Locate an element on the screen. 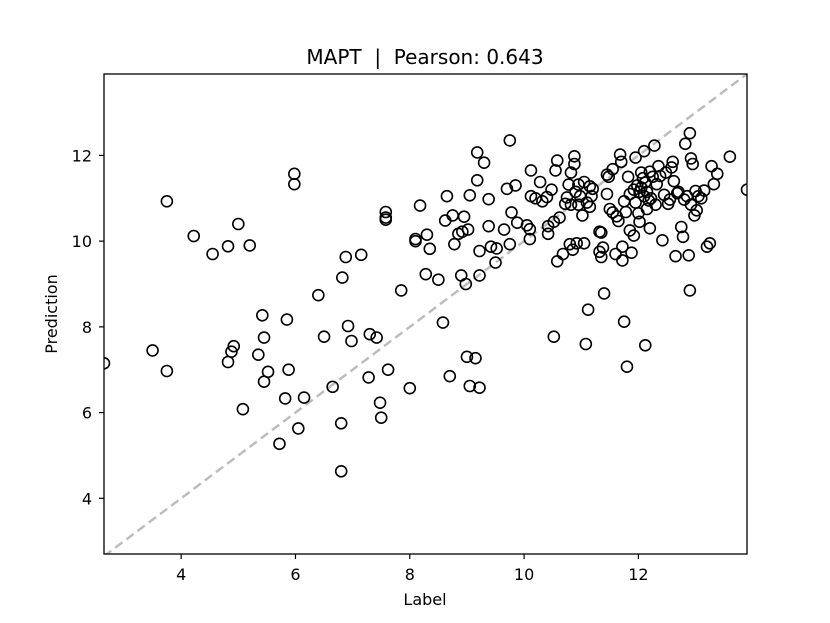 This screenshot has width=830, height=623. y-tick-label: 12 is located at coordinates (82, 155).